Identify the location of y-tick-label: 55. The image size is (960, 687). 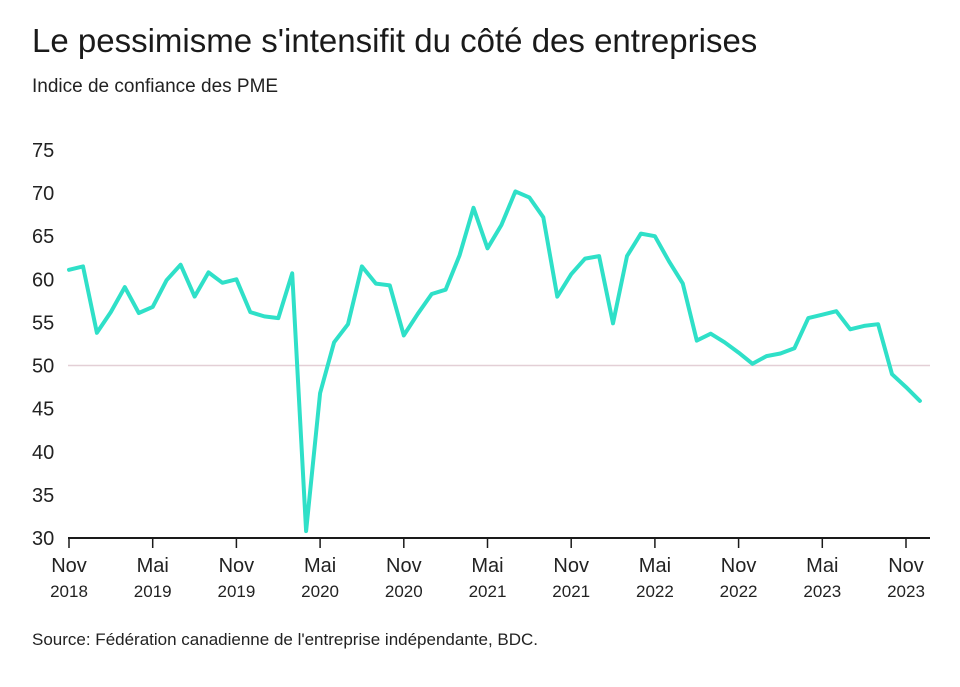
(43, 323).